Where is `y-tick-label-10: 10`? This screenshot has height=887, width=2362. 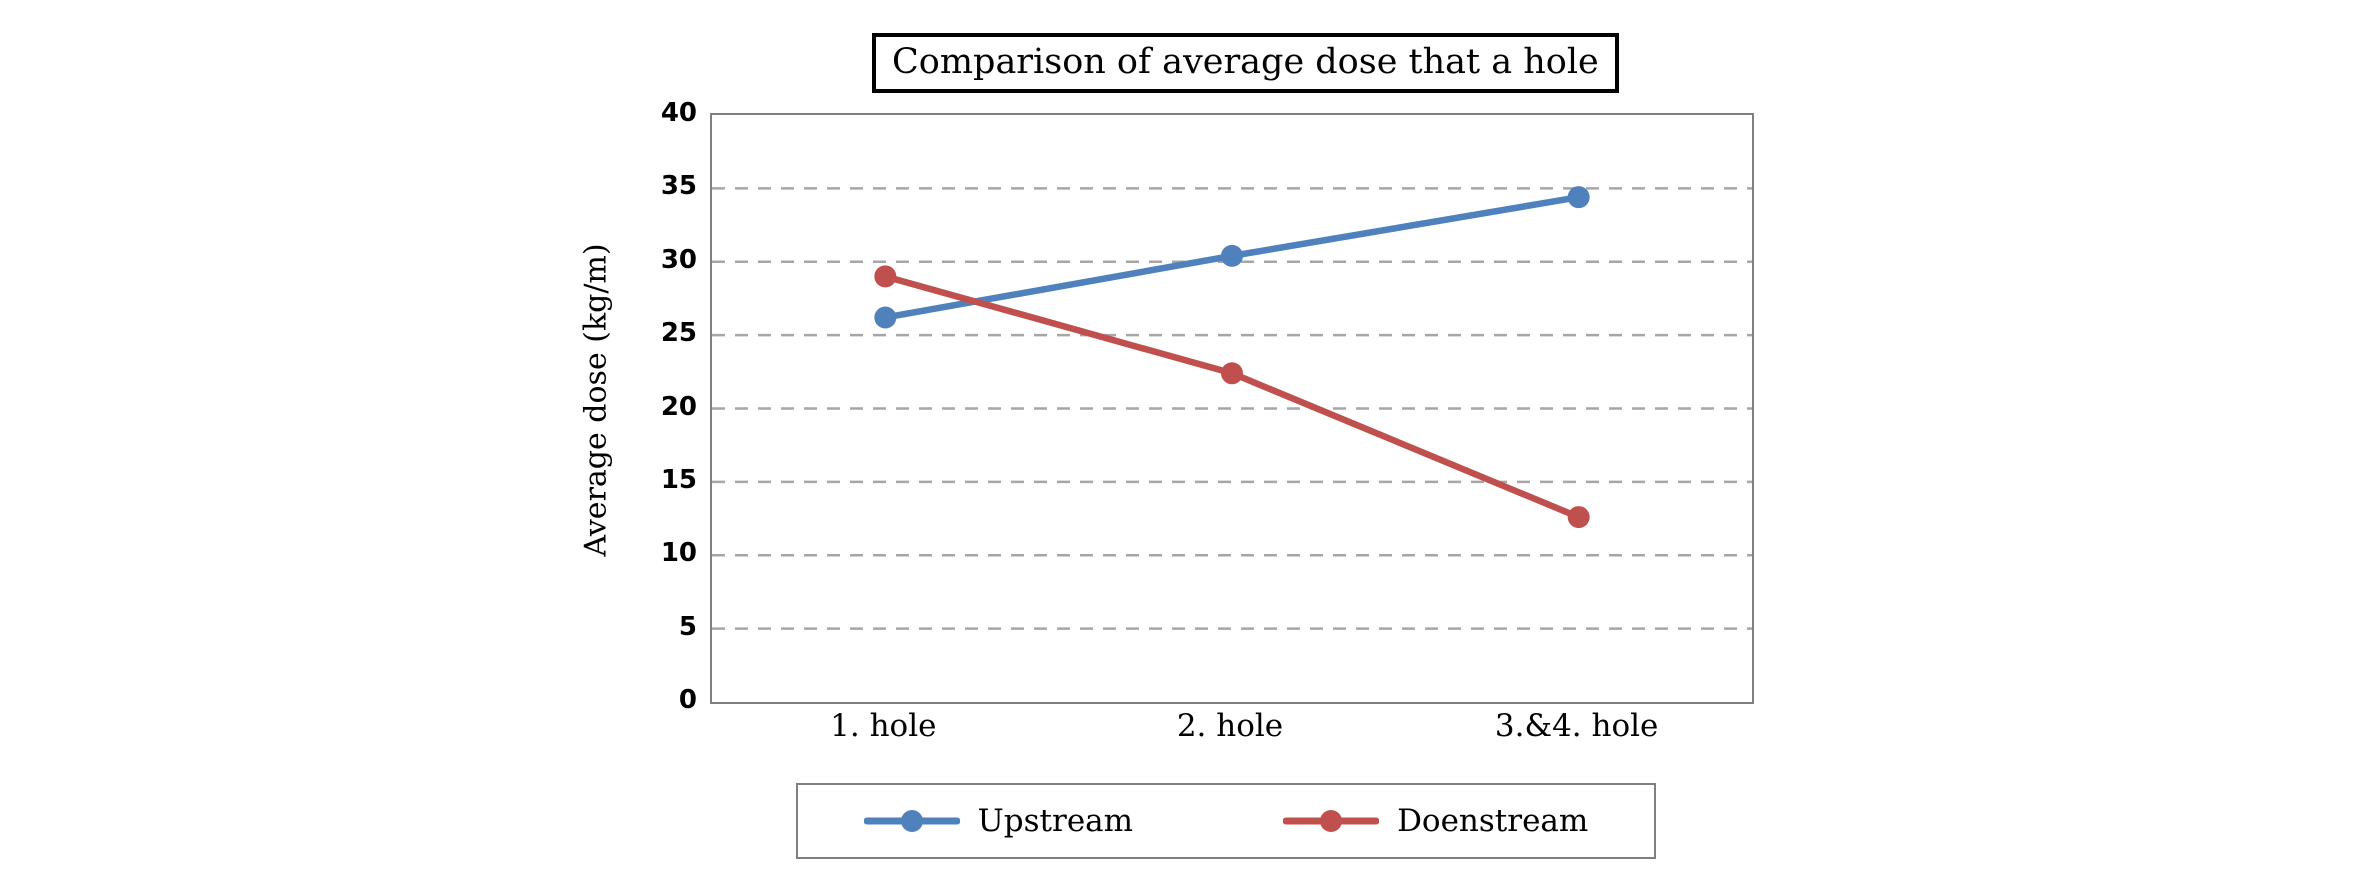
y-tick-label-10: 10 is located at coordinates (678, 553).